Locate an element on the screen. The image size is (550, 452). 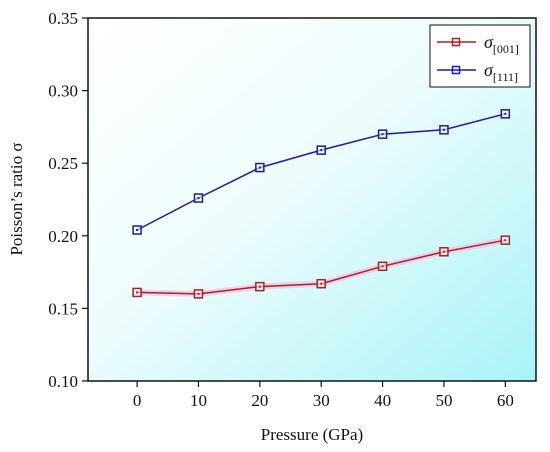
legend: σ[001] σ[111] is located at coordinates (480, 56).